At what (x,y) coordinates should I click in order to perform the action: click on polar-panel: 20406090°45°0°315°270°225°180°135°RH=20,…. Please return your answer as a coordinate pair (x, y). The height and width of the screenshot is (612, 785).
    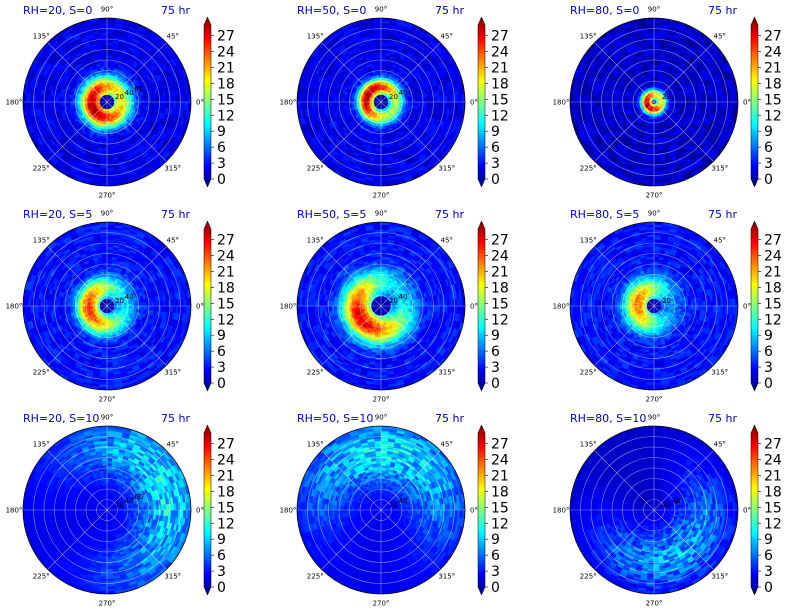
    Looking at the image, I should click on (120, 102).